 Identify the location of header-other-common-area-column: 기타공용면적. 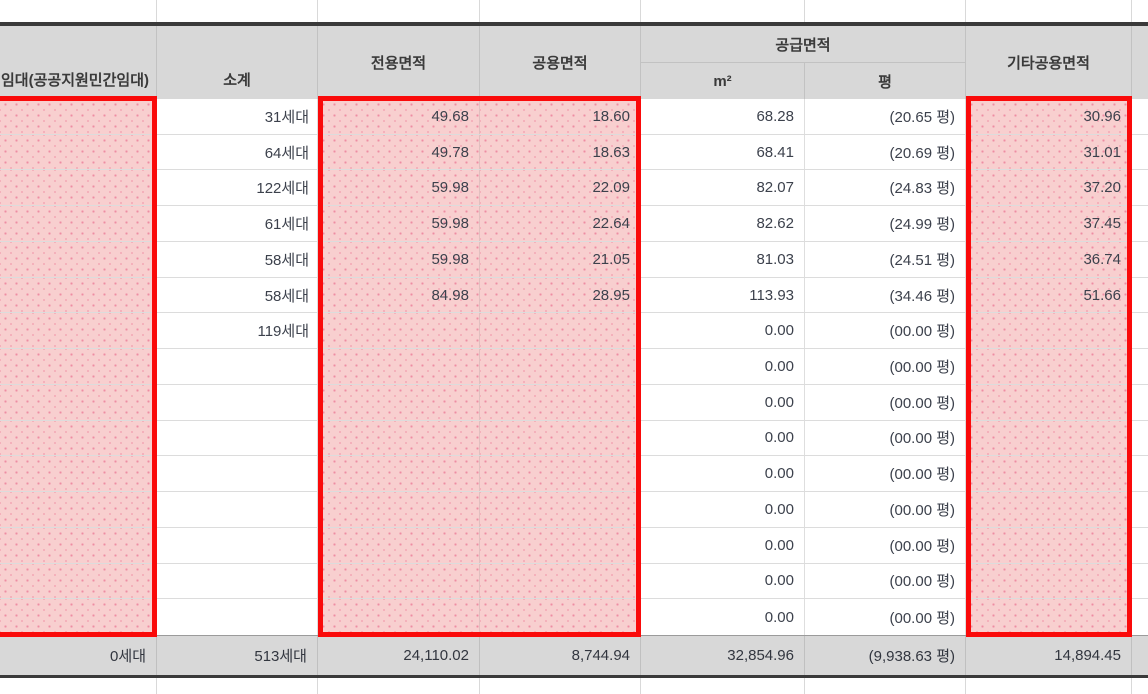
(1049, 62).